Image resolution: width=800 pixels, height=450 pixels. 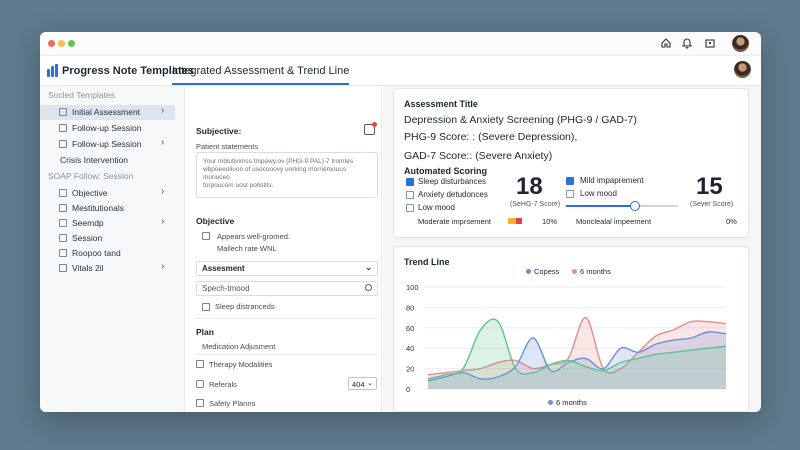 What do you see at coordinates (63, 208) in the screenshot?
I see `list-icon` at bounding box center [63, 208].